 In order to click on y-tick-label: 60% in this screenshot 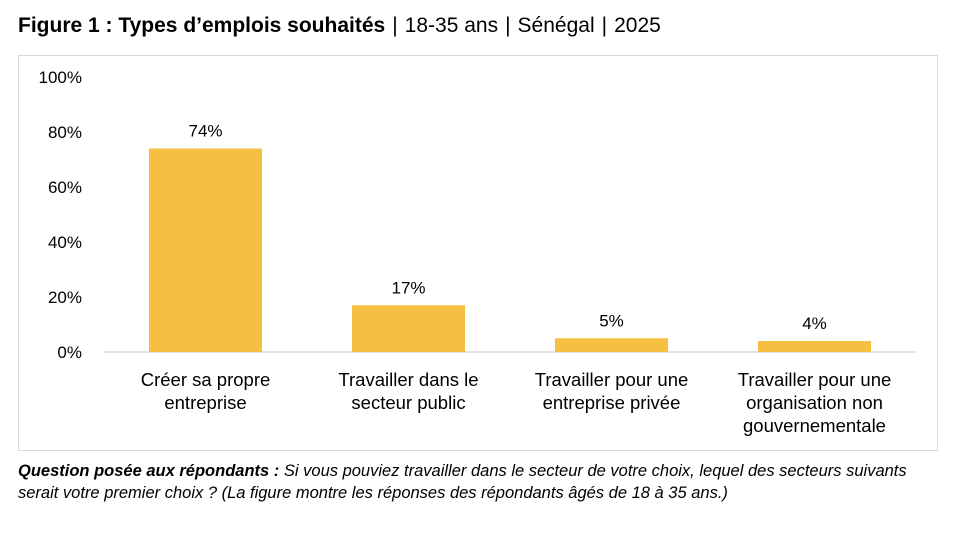, I will do `click(65, 187)`.